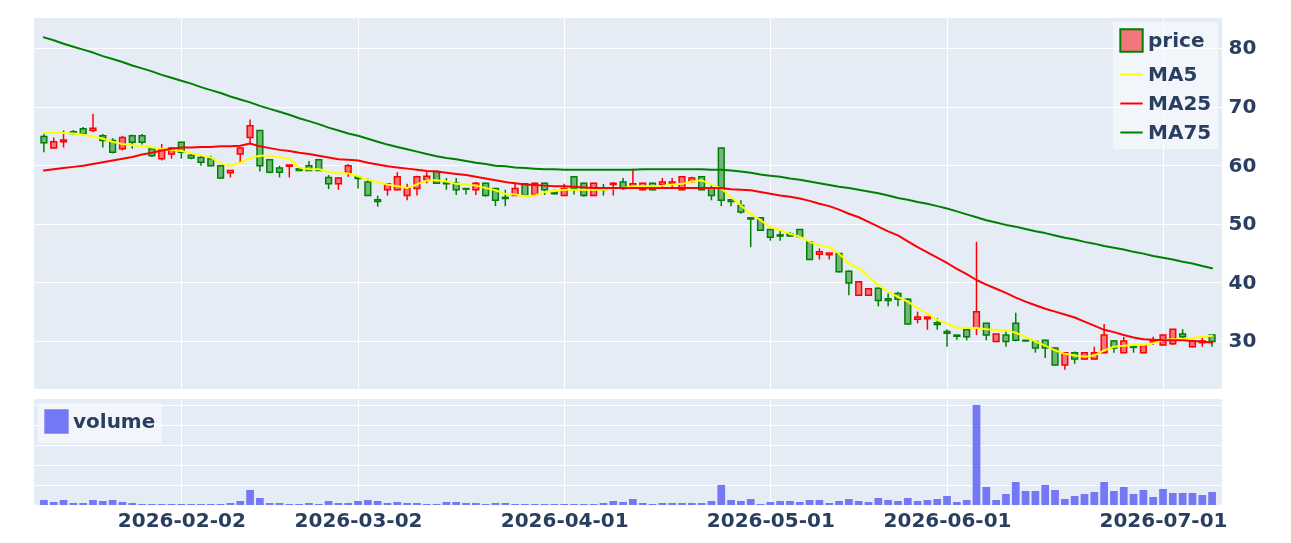 This screenshot has height=543, width=1291. Describe the element at coordinates (358, 519) in the screenshot. I see `x-tick-label: 2026-03-02` at that location.